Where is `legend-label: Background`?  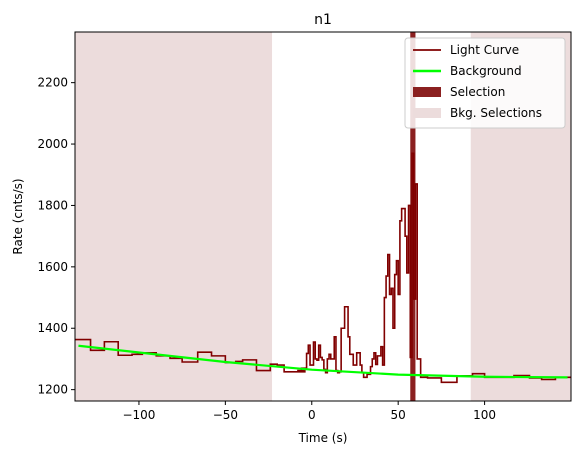
legend-label: Background is located at coordinates (486, 71).